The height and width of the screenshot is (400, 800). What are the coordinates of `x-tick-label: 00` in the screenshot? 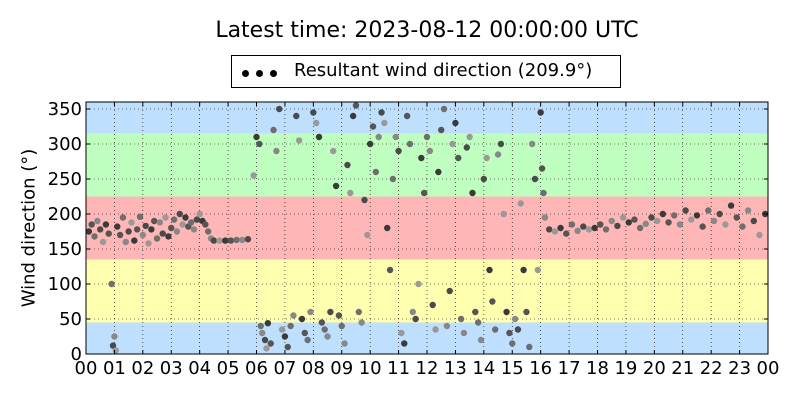 It's located at (86, 368).